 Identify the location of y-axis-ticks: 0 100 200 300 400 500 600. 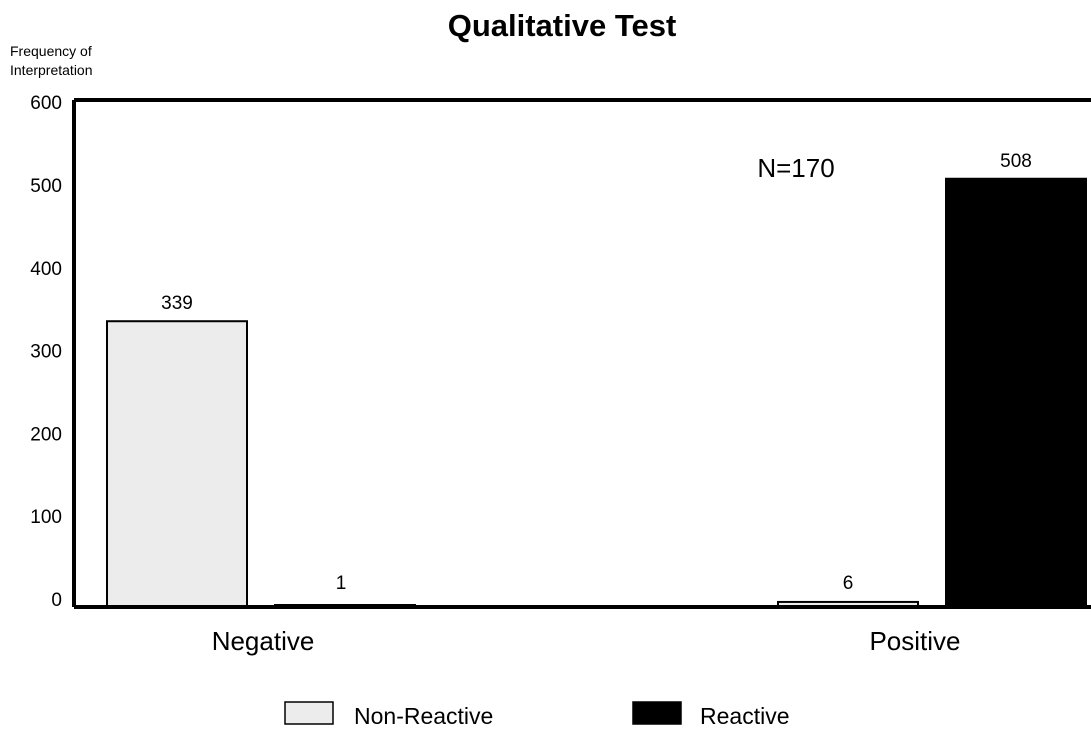
(46, 352).